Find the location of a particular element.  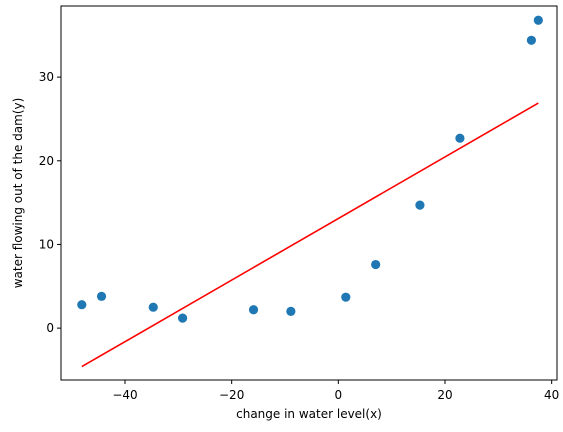

y-tick-label: 20 is located at coordinates (46, 161).